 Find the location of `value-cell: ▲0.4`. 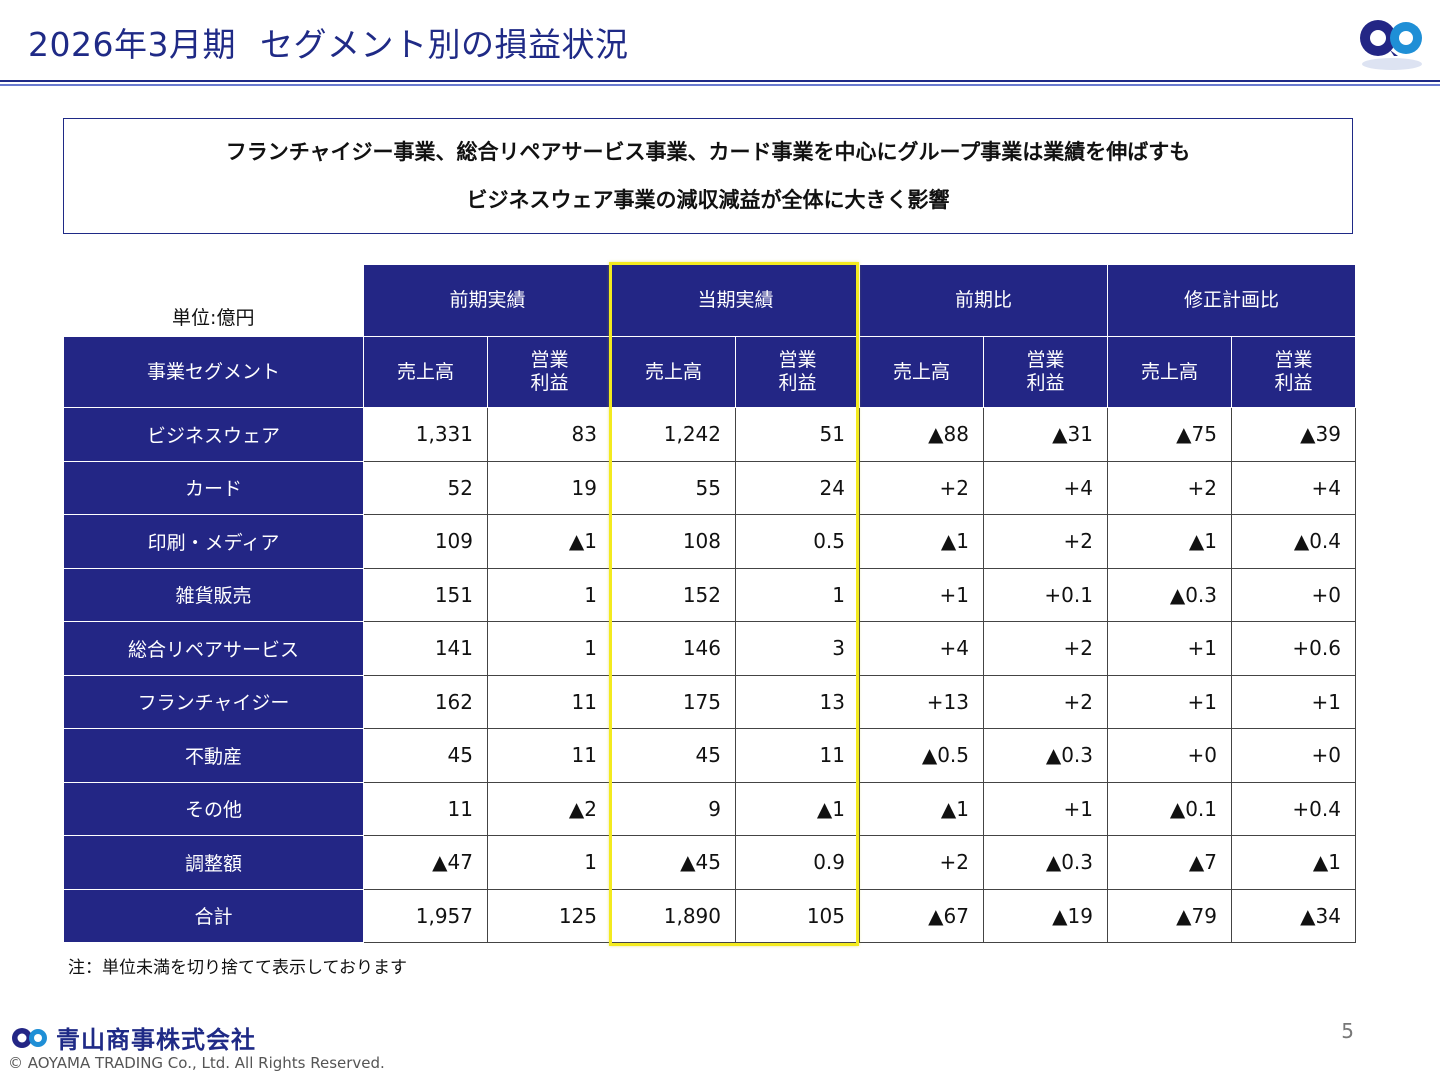

value-cell: ▲0.4 is located at coordinates (1293, 541).